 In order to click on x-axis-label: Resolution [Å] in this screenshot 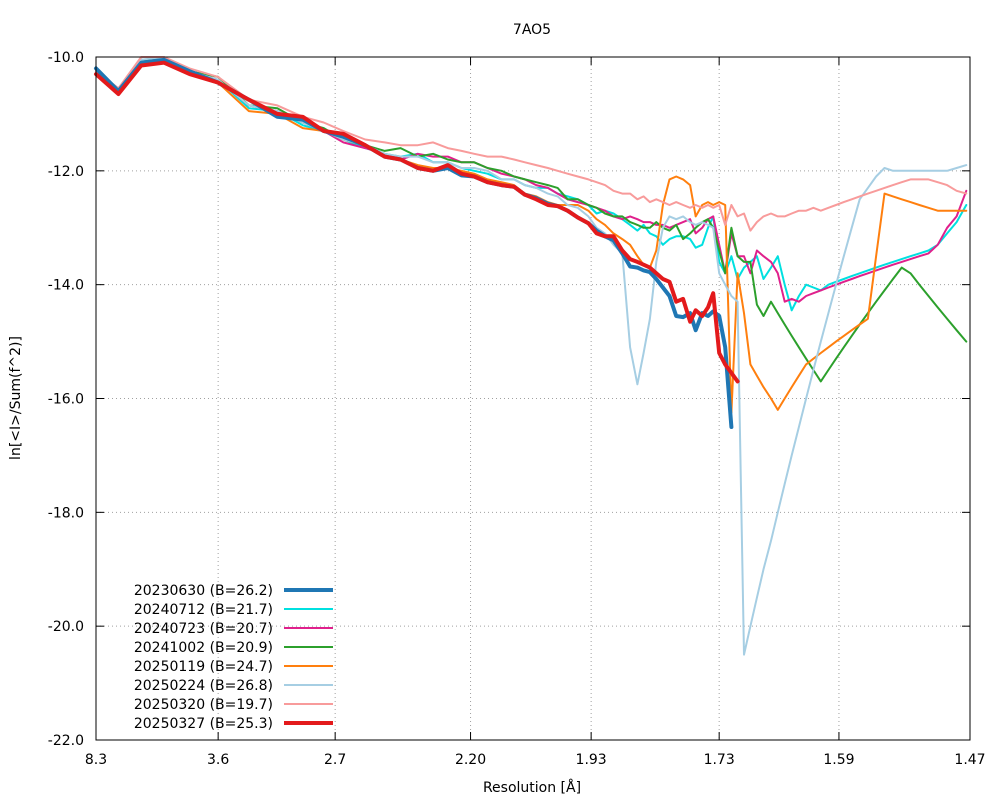, I will do `click(532, 787)`.